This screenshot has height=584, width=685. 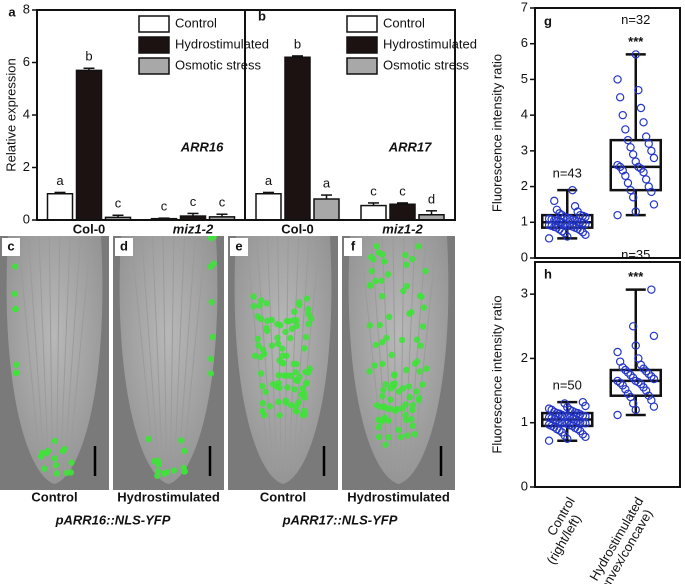 I want to click on y-tick-label: 1, so click(x=524, y=221).